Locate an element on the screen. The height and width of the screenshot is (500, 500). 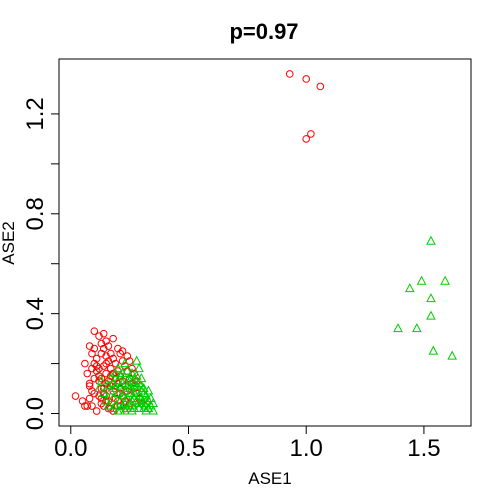
y-tick-label: 0.0 is located at coordinates (35, 413).